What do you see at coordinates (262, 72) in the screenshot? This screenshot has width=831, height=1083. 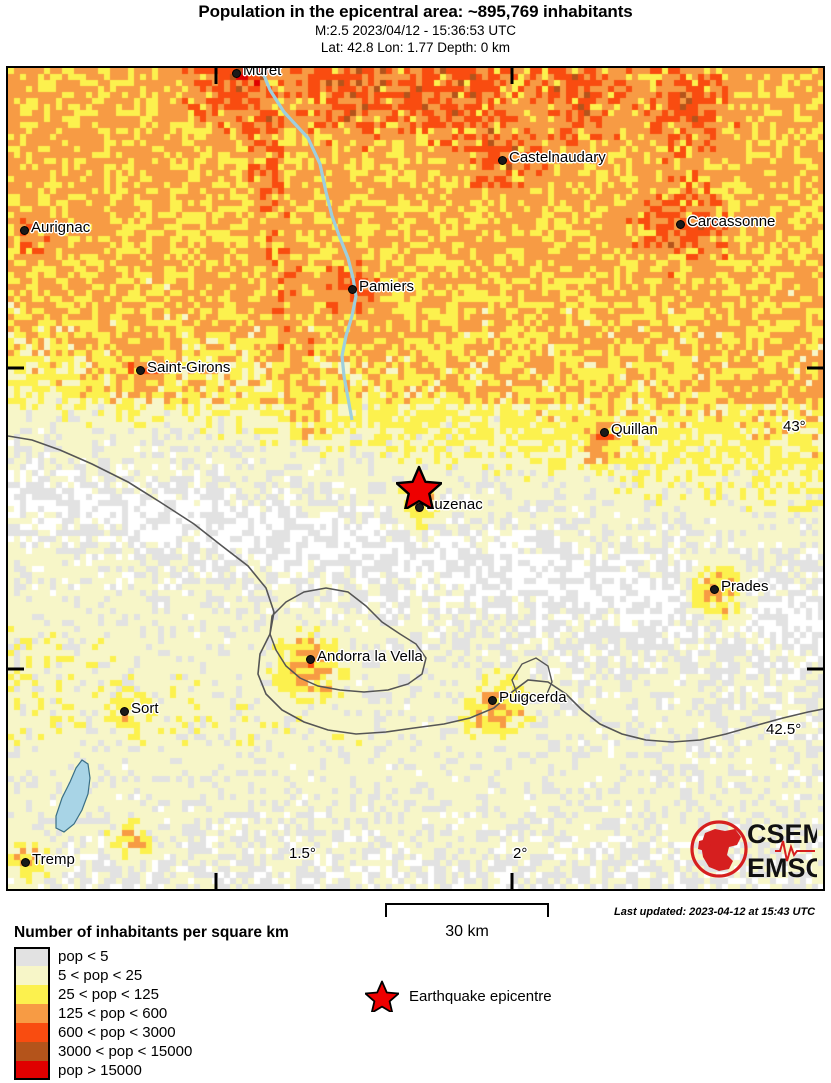 I see `city-label: Muret` at bounding box center [262, 72].